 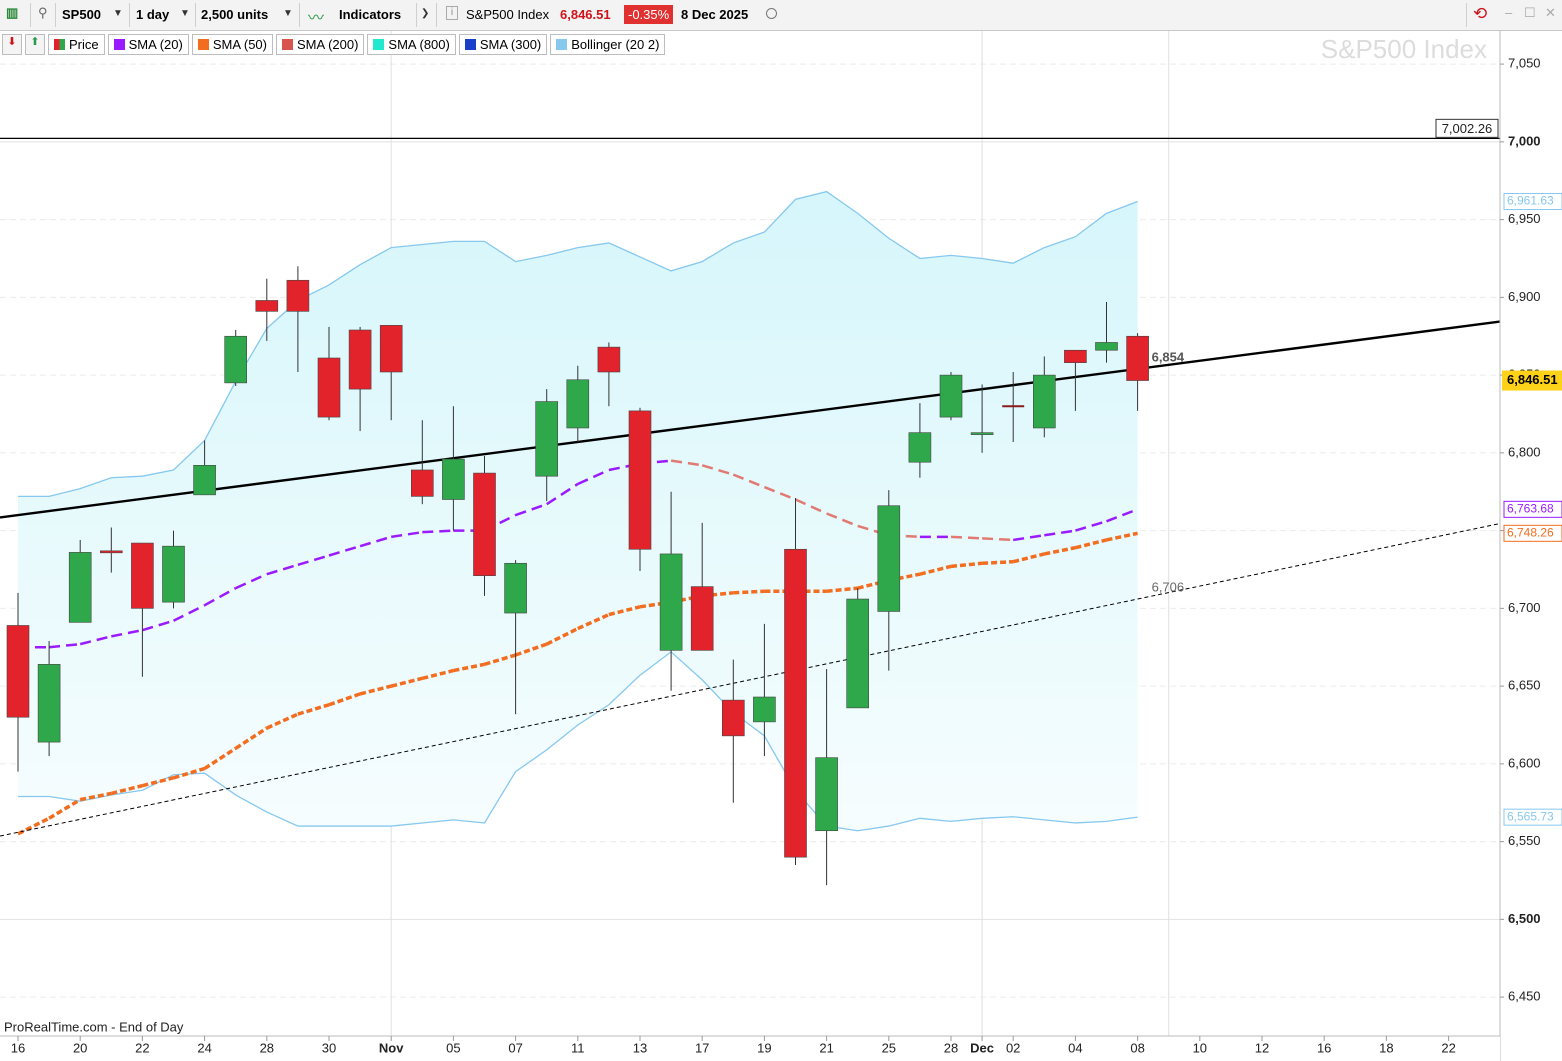 I want to click on y-tick-label: 6,650, so click(x=1524, y=685).